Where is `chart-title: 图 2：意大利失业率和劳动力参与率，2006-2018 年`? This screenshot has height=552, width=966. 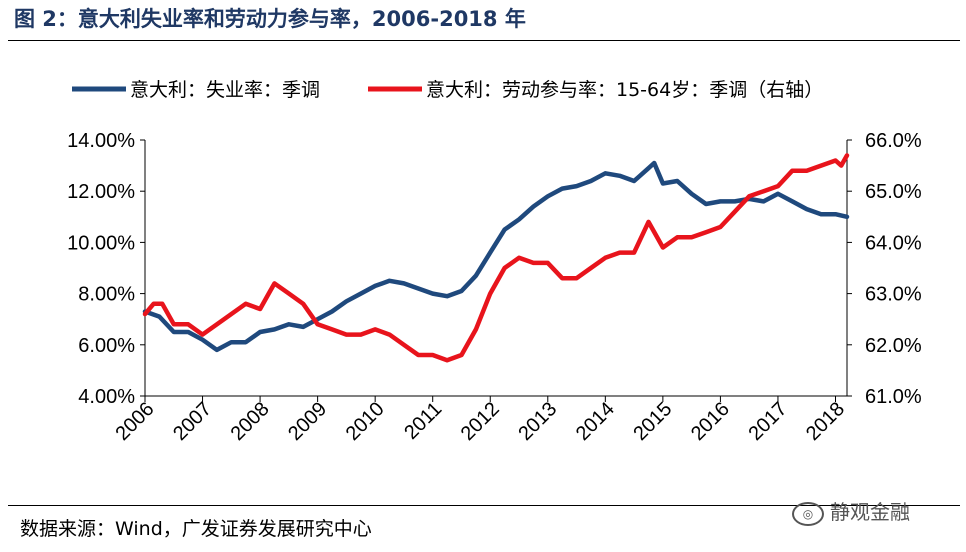
chart-title: 图 2：意大利失业率和劳动力参与率，2006-2018 年 is located at coordinates (270, 19).